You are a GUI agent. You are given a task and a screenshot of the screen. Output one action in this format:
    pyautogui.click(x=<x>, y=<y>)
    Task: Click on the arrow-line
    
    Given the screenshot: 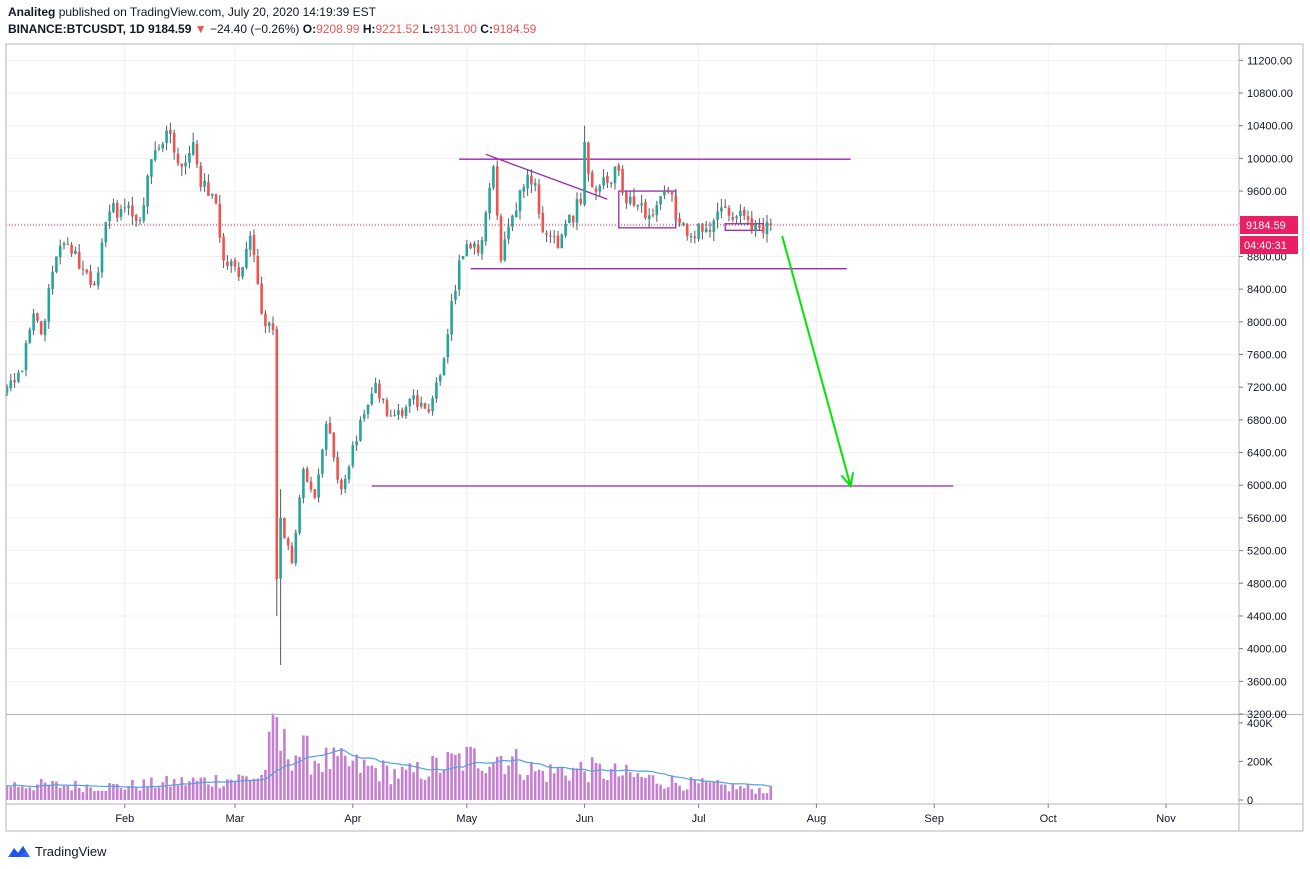 What is the action you would take?
    pyautogui.click(x=816, y=361)
    